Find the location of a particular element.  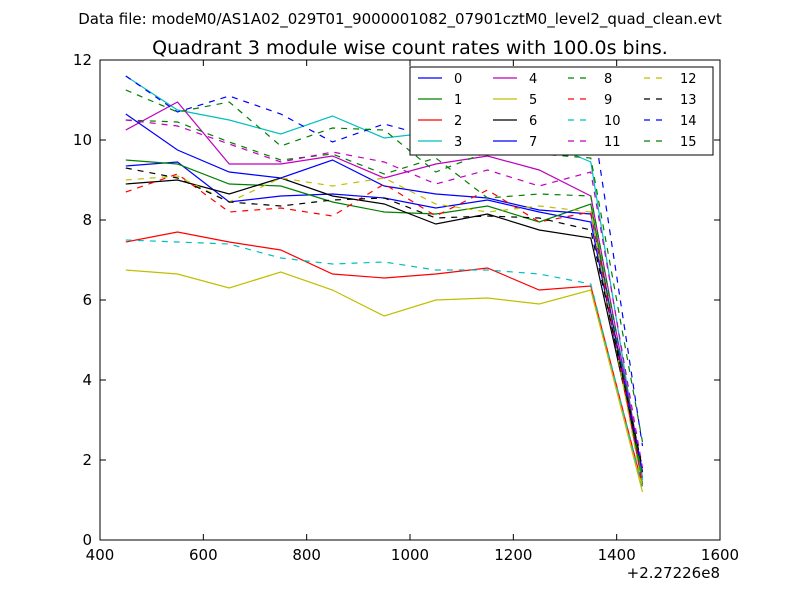

legend-label-10: 10 is located at coordinates (612, 121).